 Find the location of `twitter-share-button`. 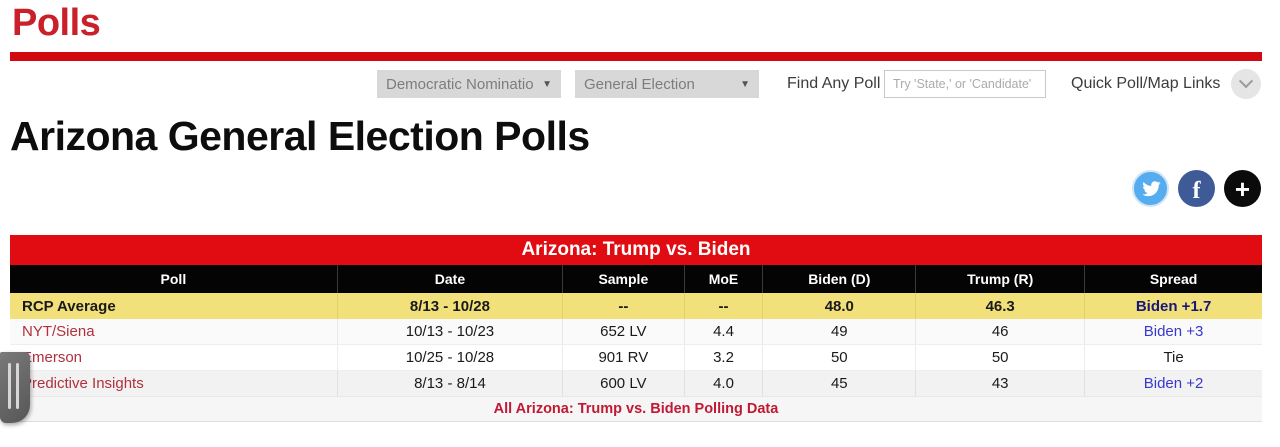

twitter-share-button is located at coordinates (1150, 188).